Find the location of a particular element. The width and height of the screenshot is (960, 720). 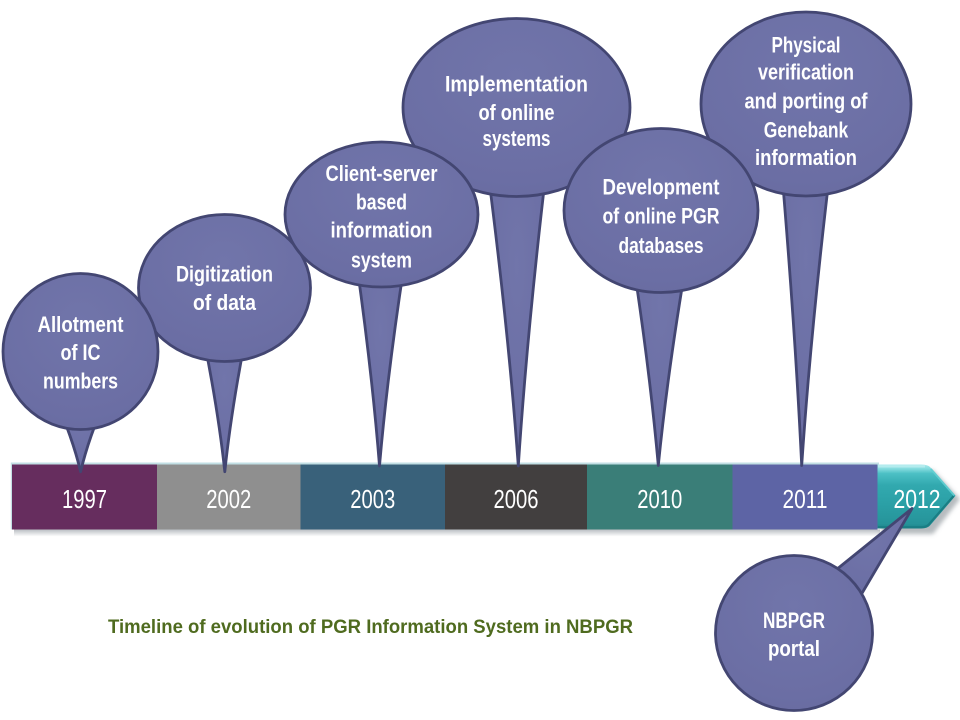

svg-text: portal is located at coordinates (794, 648).